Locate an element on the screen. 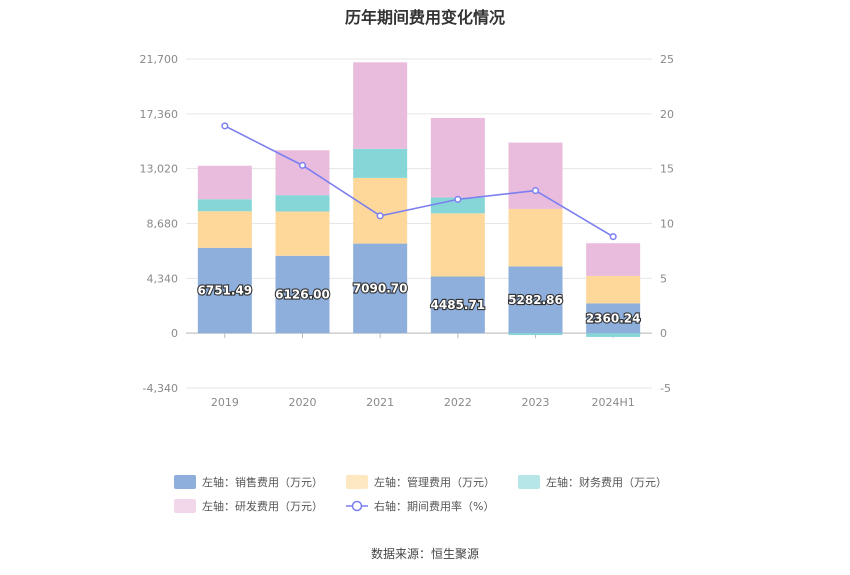 The height and width of the screenshot is (575, 850). right-axis-tick-label: 10 is located at coordinates (667, 224).